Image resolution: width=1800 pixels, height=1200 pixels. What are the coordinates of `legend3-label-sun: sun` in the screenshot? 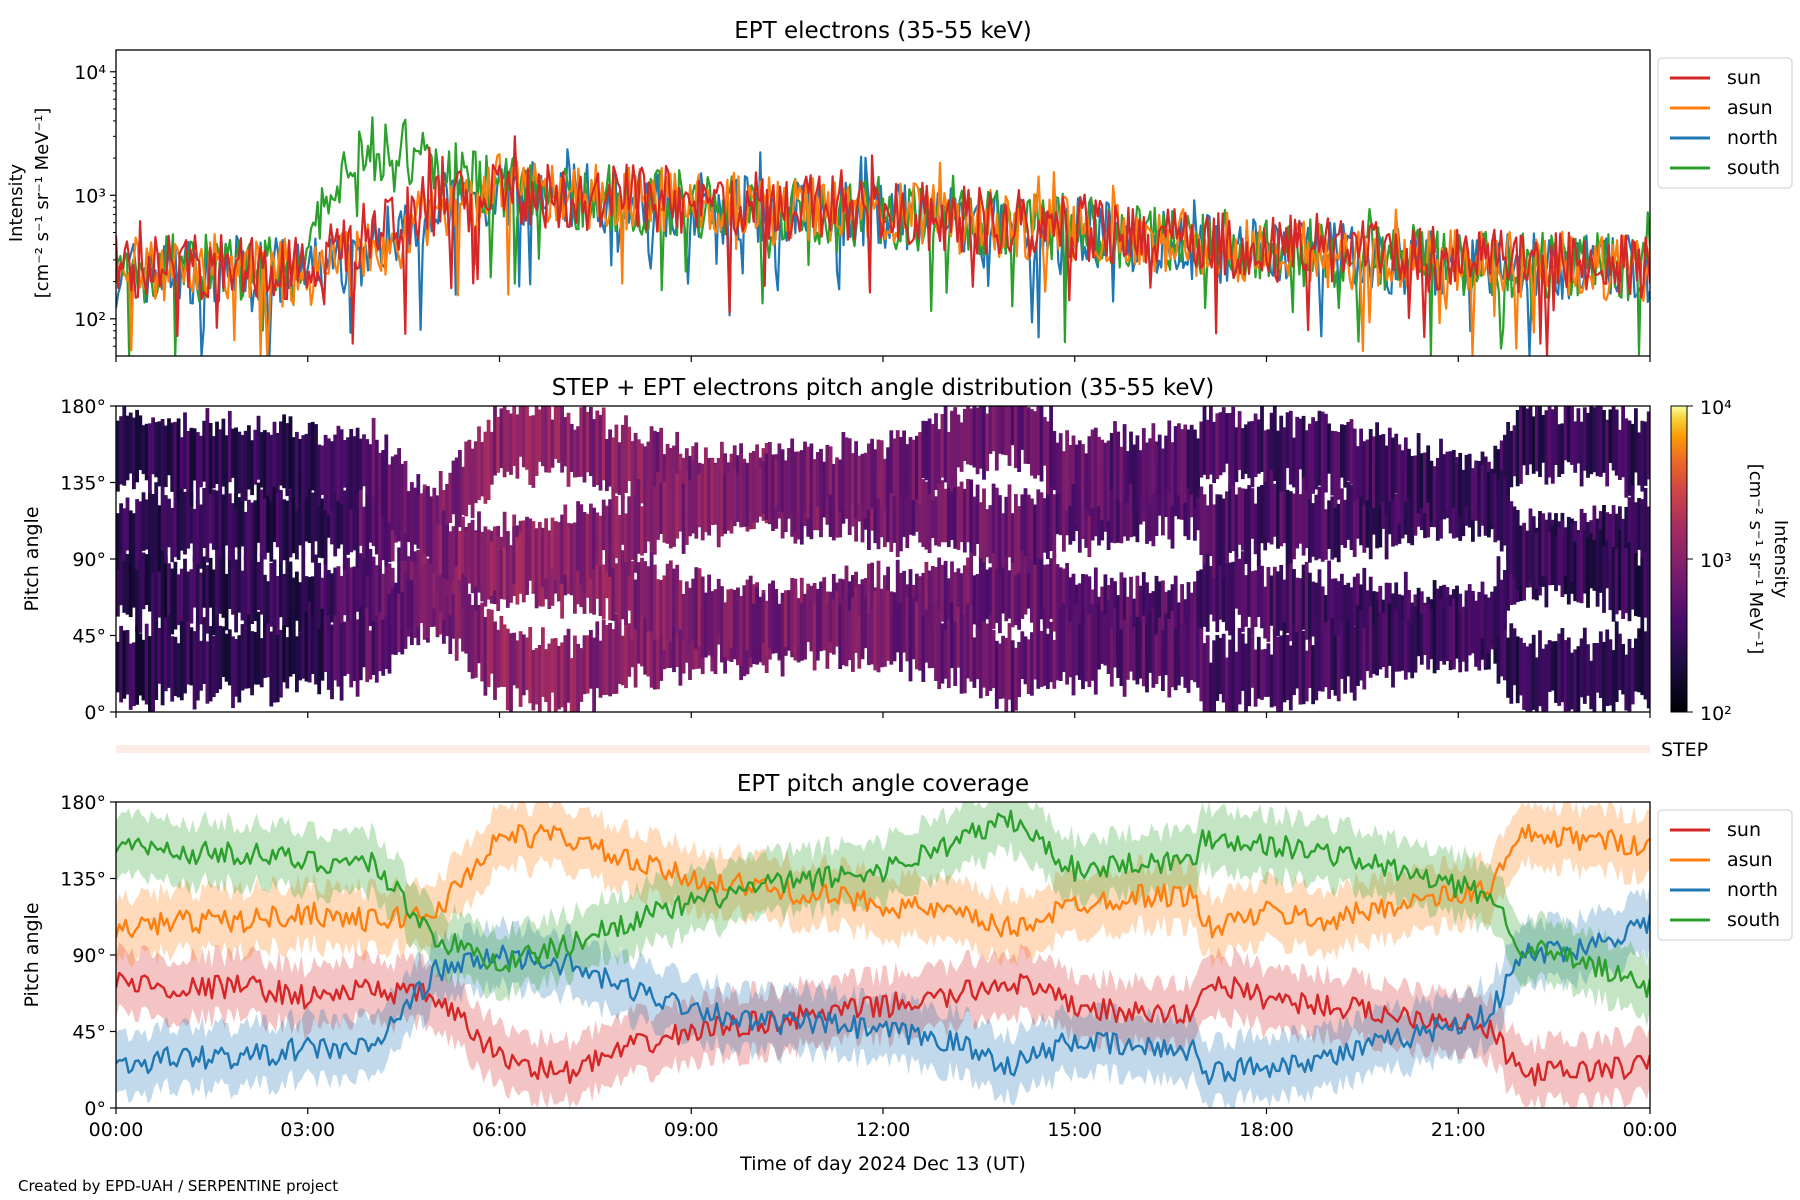 It's located at (1744, 830).